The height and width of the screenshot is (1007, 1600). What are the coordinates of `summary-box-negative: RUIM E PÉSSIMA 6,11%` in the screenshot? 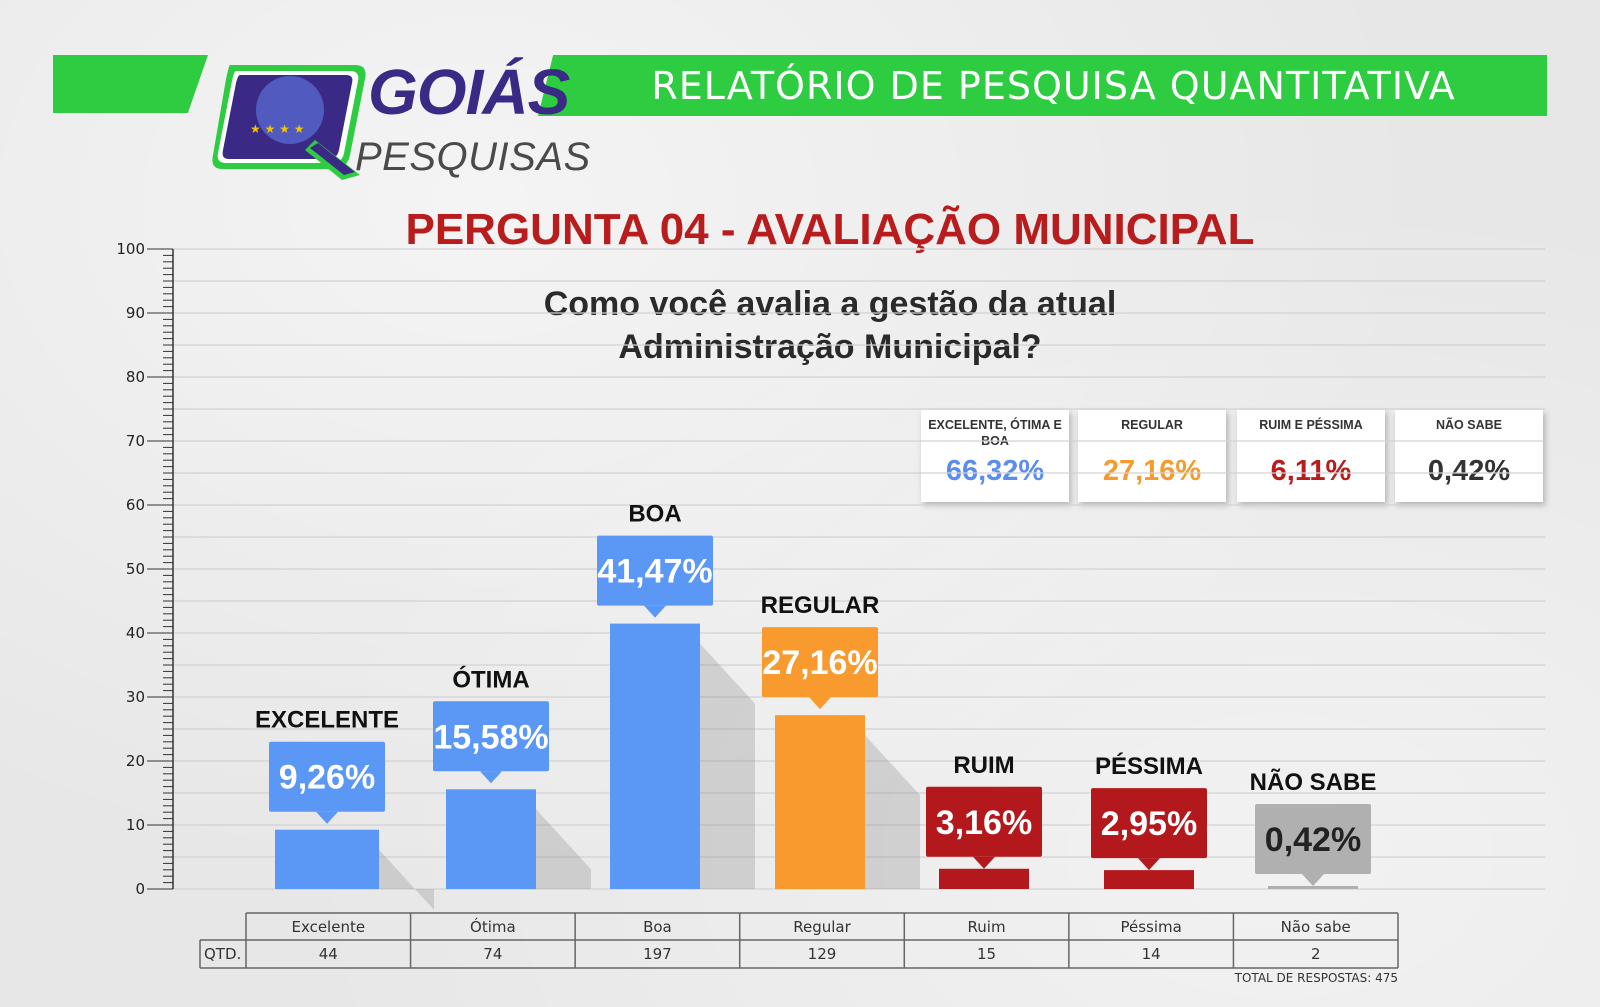 It's located at (1311, 456).